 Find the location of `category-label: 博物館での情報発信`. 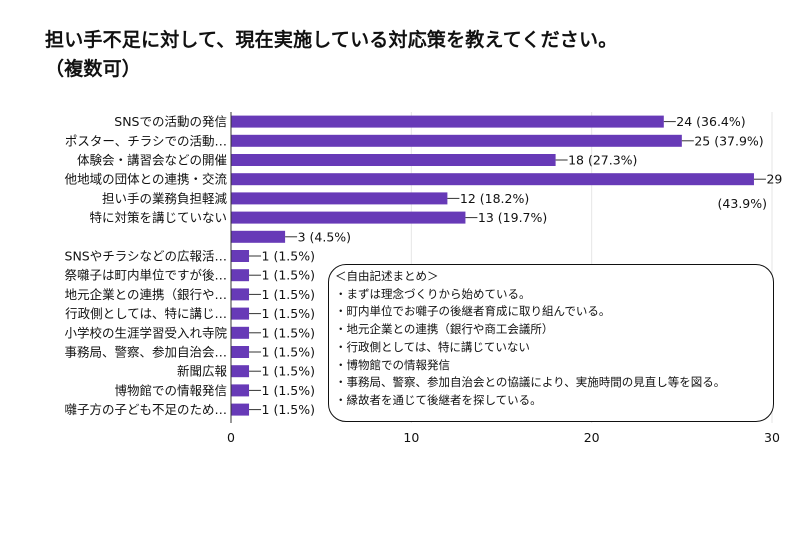

category-label: 博物館での情報発信 is located at coordinates (170, 390).